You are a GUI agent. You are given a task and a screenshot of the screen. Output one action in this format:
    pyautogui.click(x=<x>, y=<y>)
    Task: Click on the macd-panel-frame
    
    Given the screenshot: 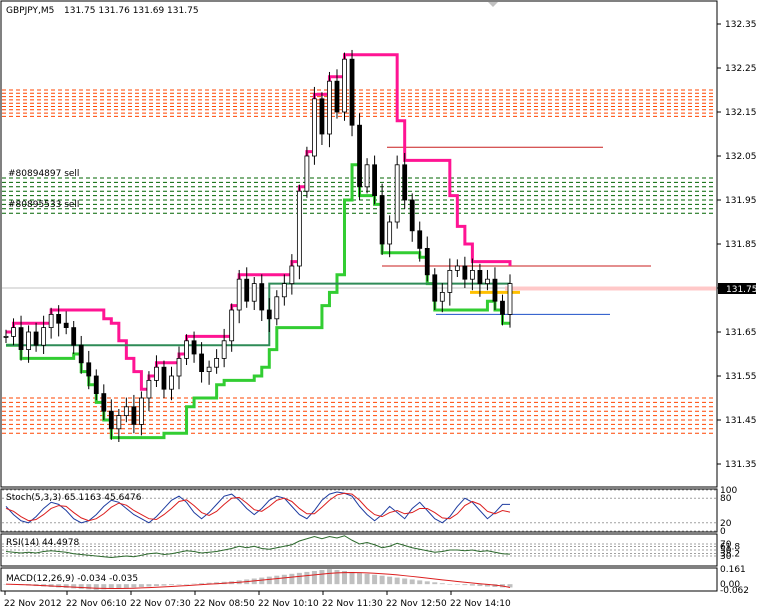 What is the action you would take?
    pyautogui.click(x=359, y=579)
    